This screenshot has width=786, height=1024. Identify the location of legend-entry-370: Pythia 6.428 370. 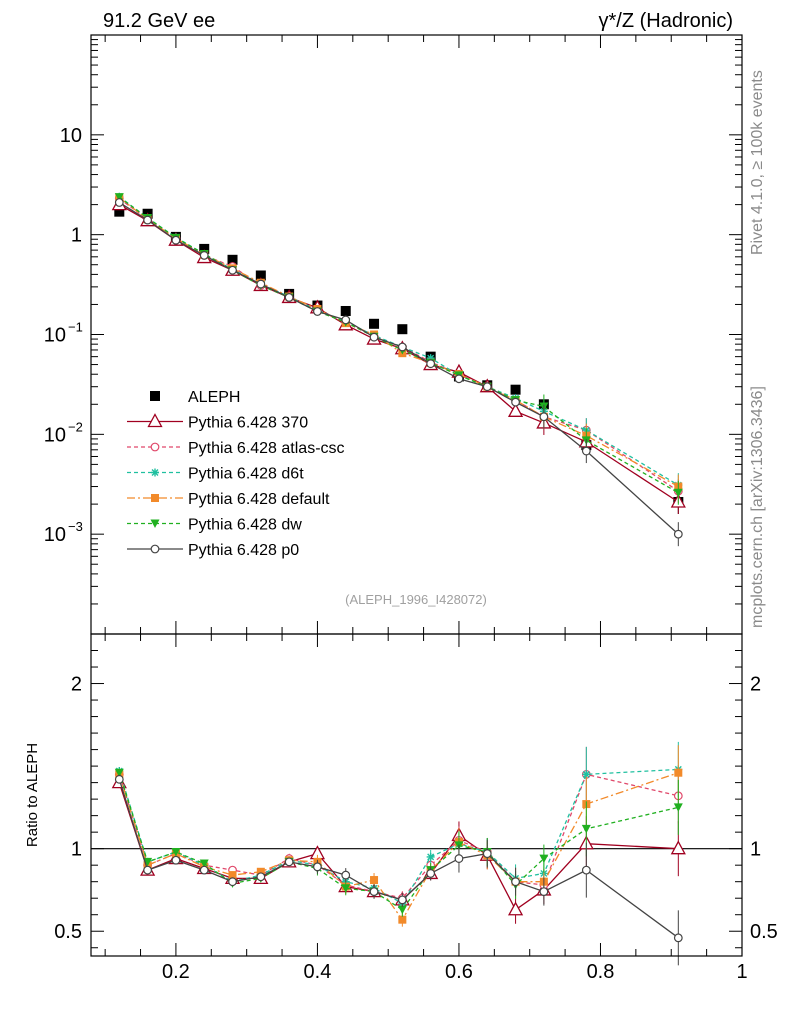
(217, 422).